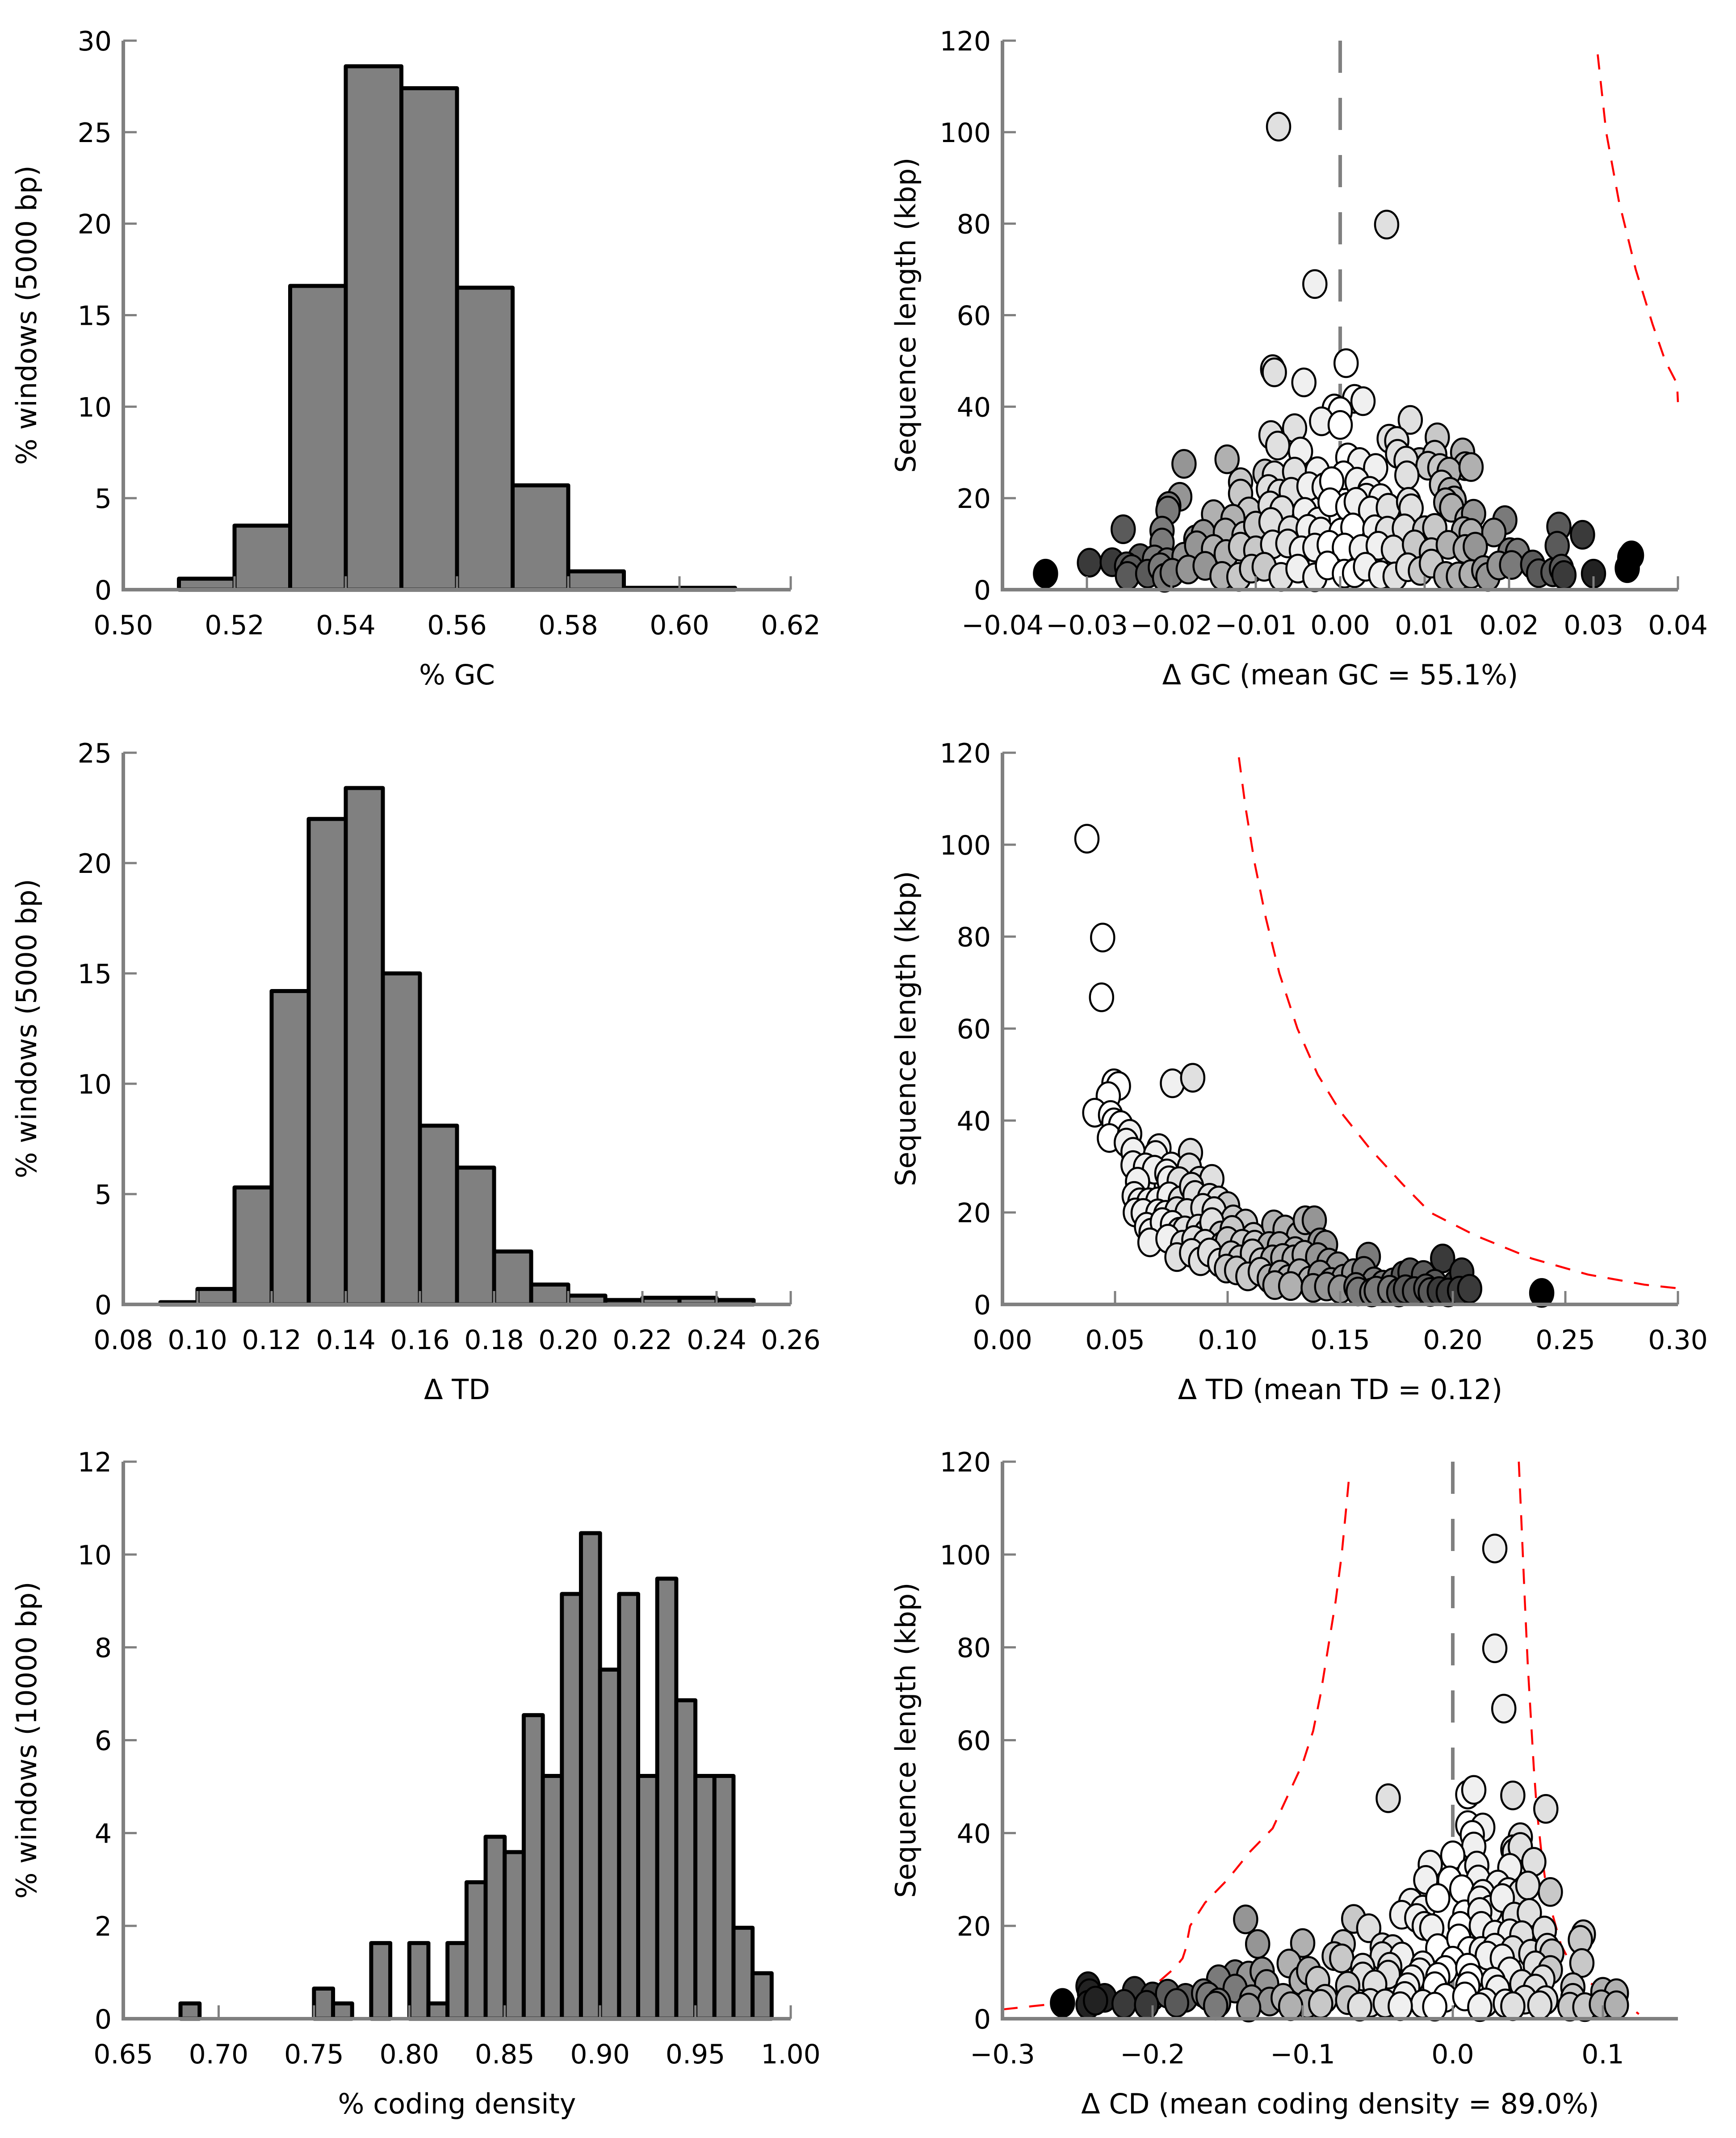 This screenshot has height=2138, width=1736. I want to click on x-tick-label: 0.03, so click(1593, 626).